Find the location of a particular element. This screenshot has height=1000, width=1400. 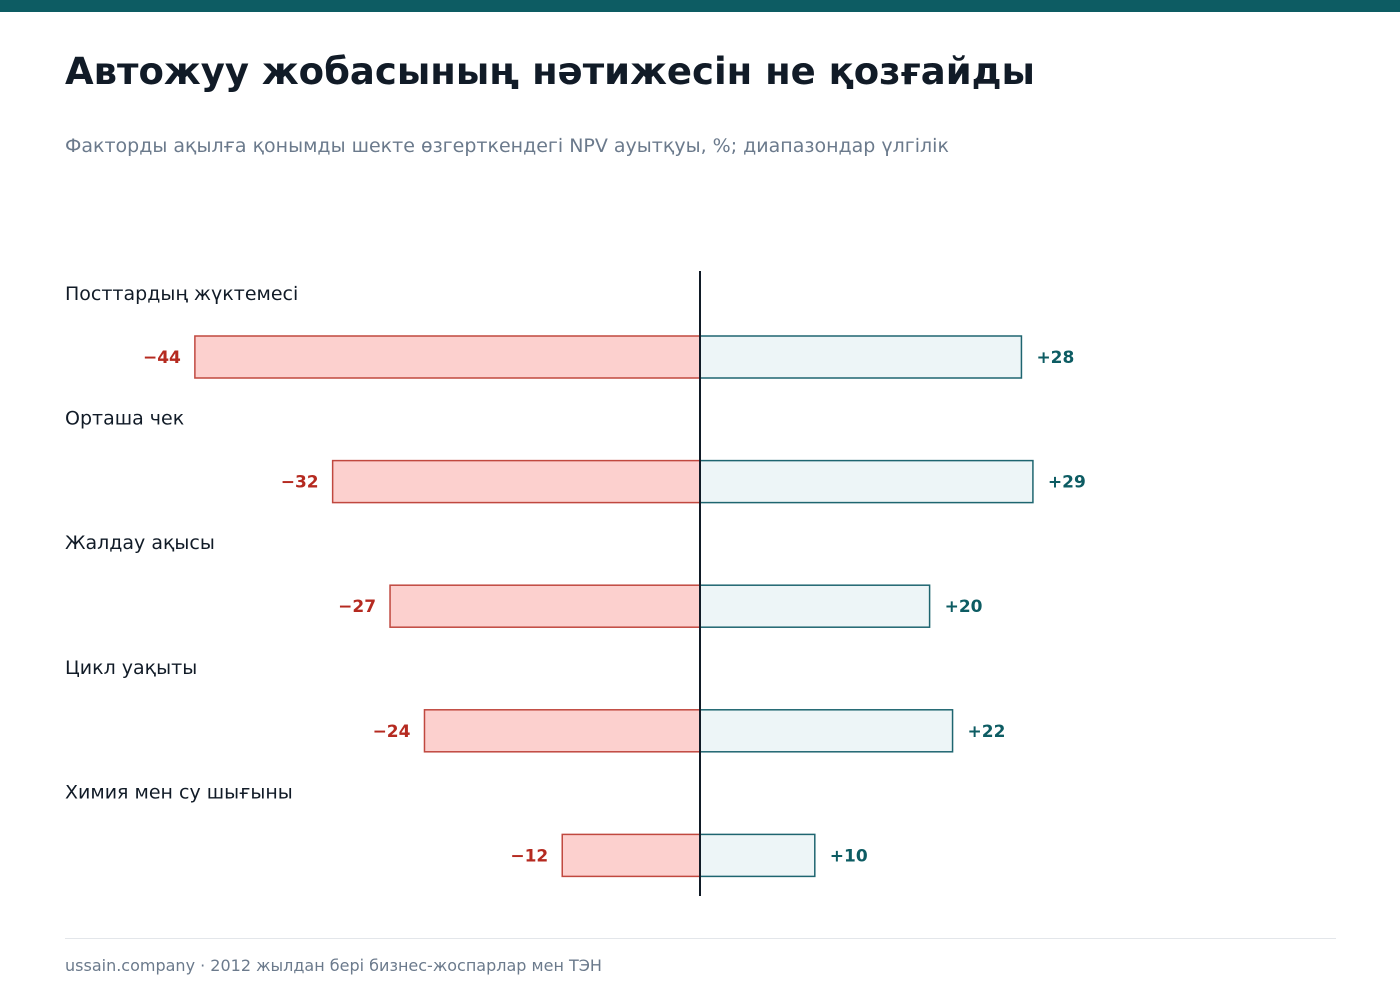

value-label-positive: +20 is located at coordinates (964, 607).